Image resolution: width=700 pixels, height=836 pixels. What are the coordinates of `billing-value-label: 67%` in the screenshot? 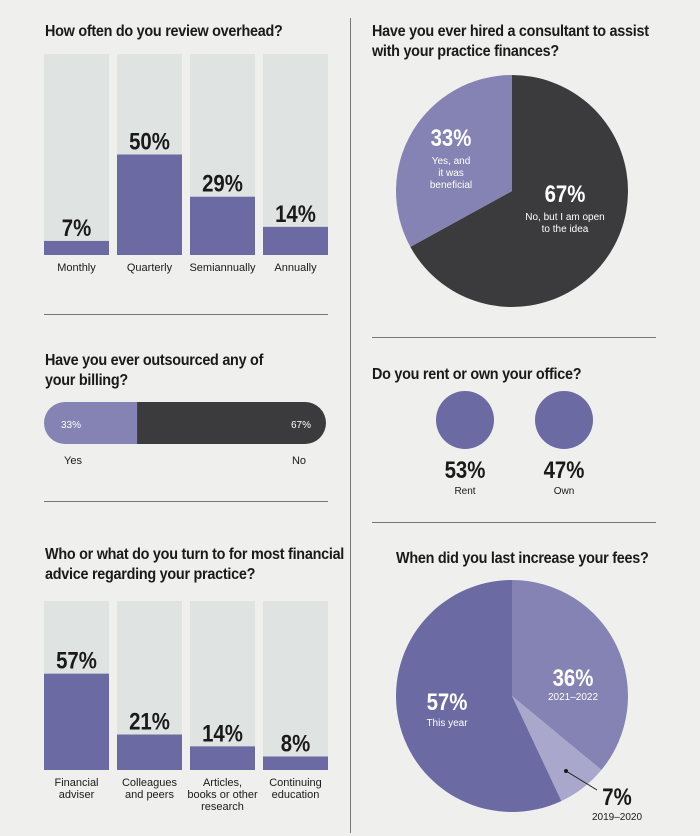 It's located at (301, 425).